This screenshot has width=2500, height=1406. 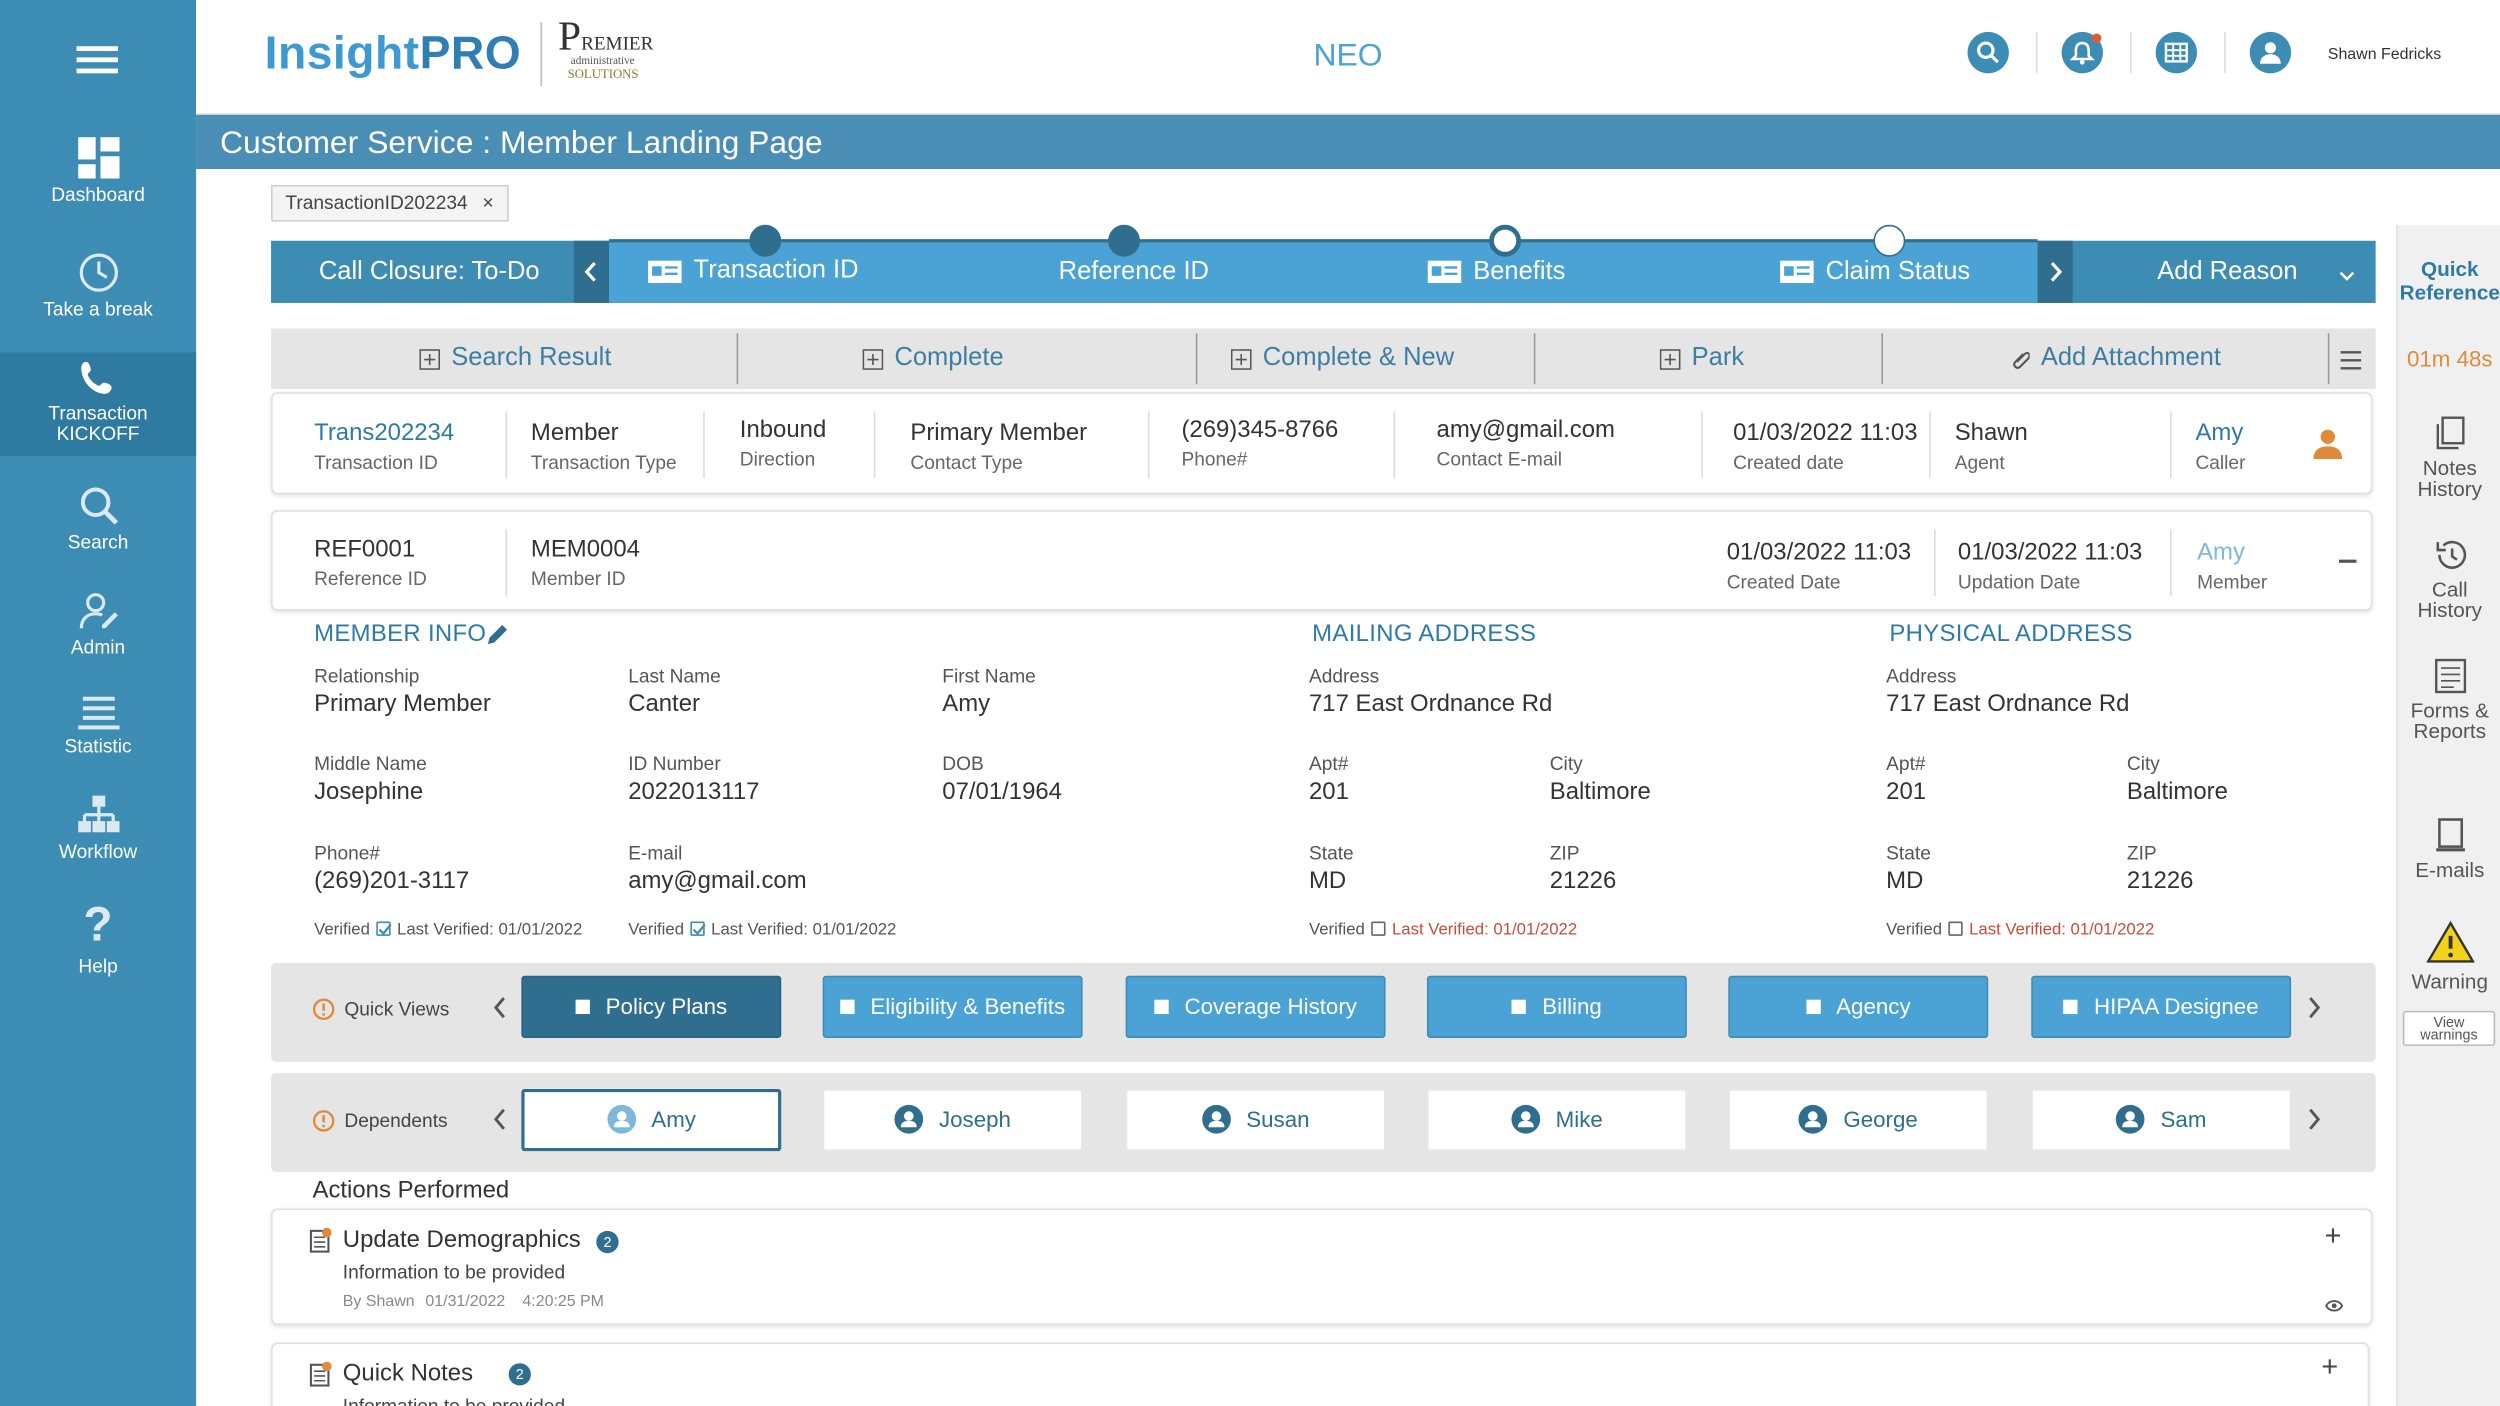 I want to click on step-benefits: Benefits, so click(x=1519, y=272).